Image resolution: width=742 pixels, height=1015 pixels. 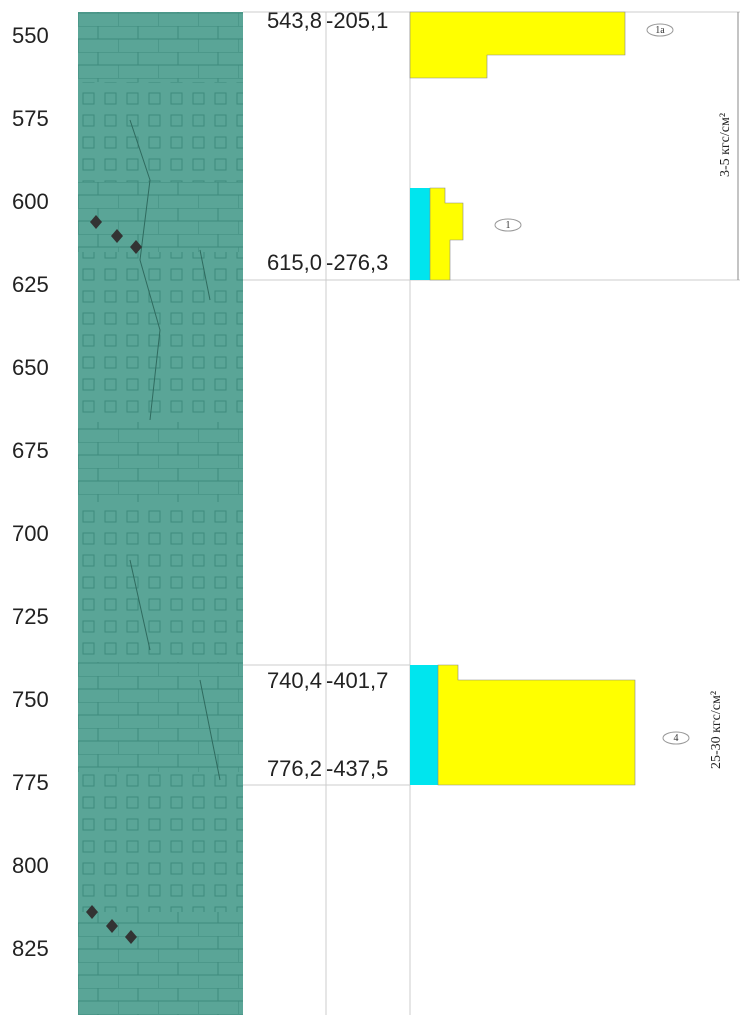 What do you see at coordinates (30, 367) in the screenshot?
I see `depth-tick-label: 650` at bounding box center [30, 367].